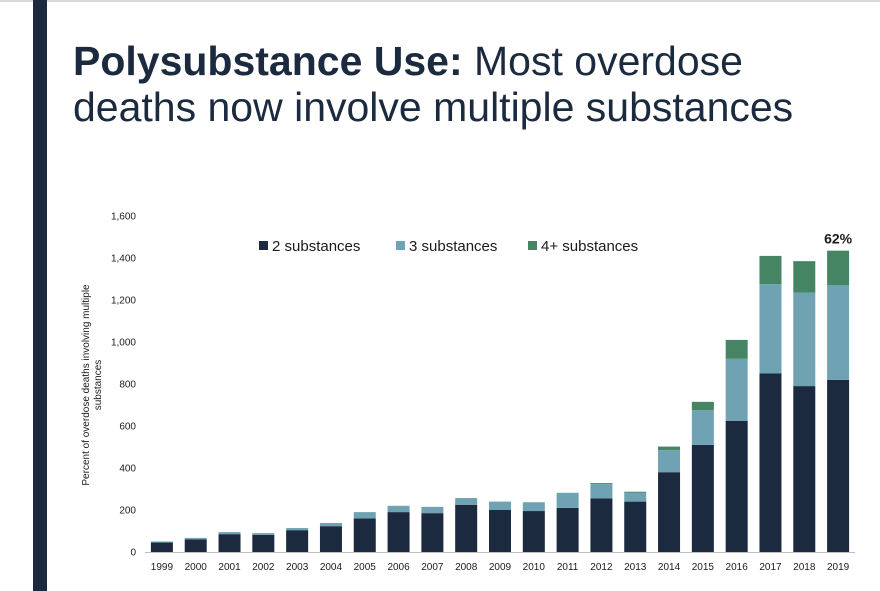 The width and height of the screenshot is (880, 591). What do you see at coordinates (770, 567) in the screenshot?
I see `x-tick-label: 2017` at bounding box center [770, 567].